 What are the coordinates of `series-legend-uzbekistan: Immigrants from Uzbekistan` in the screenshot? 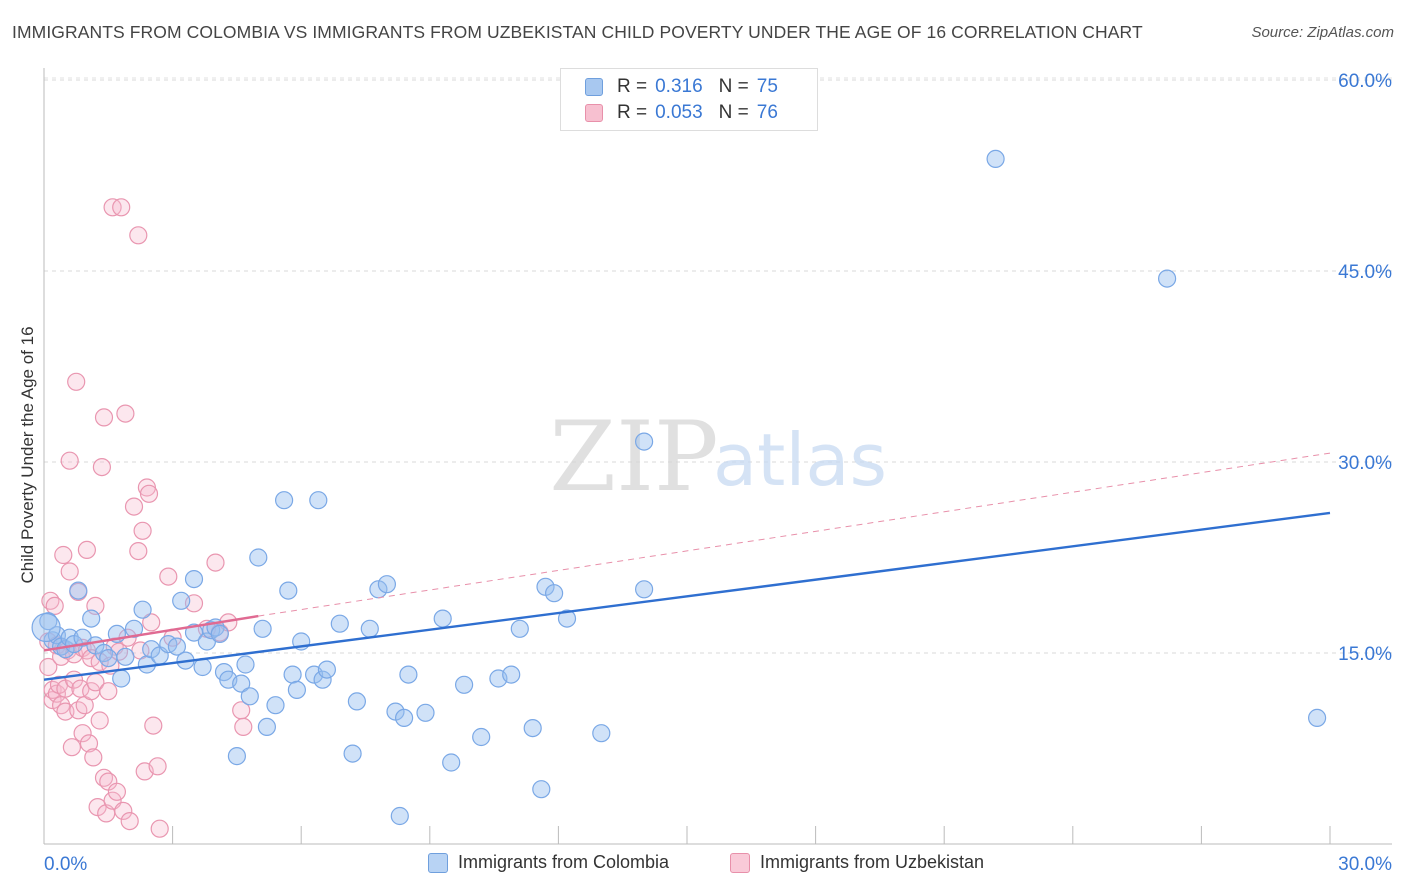 It's located at (857, 862).